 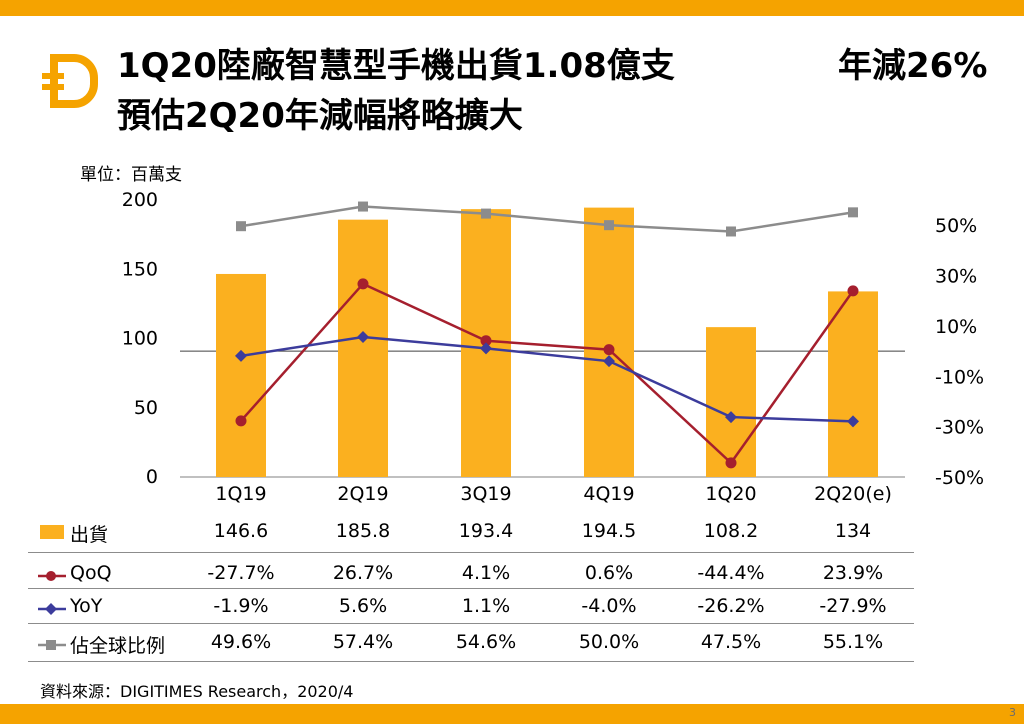 What do you see at coordinates (70, 81) in the screenshot?
I see `digitimes-logo-icon` at bounding box center [70, 81].